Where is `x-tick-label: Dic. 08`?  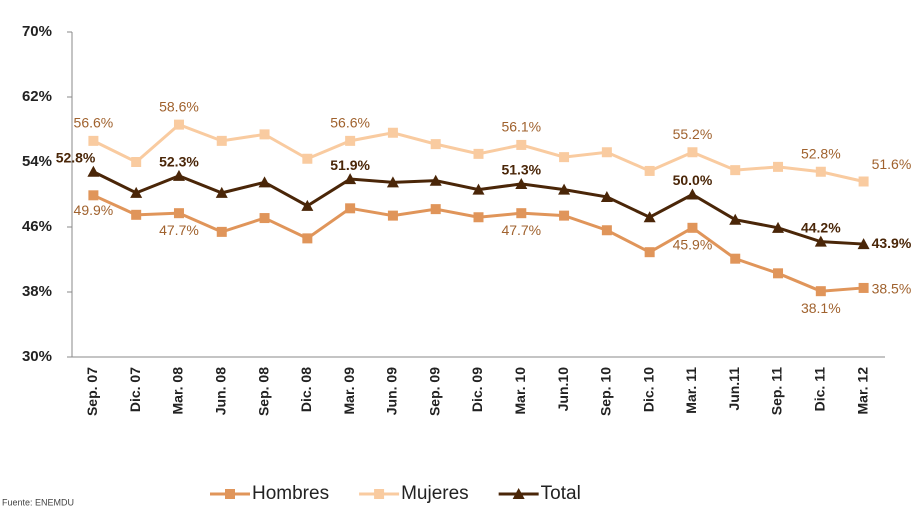 x-tick-label: Dic. 08 is located at coordinates (306, 389).